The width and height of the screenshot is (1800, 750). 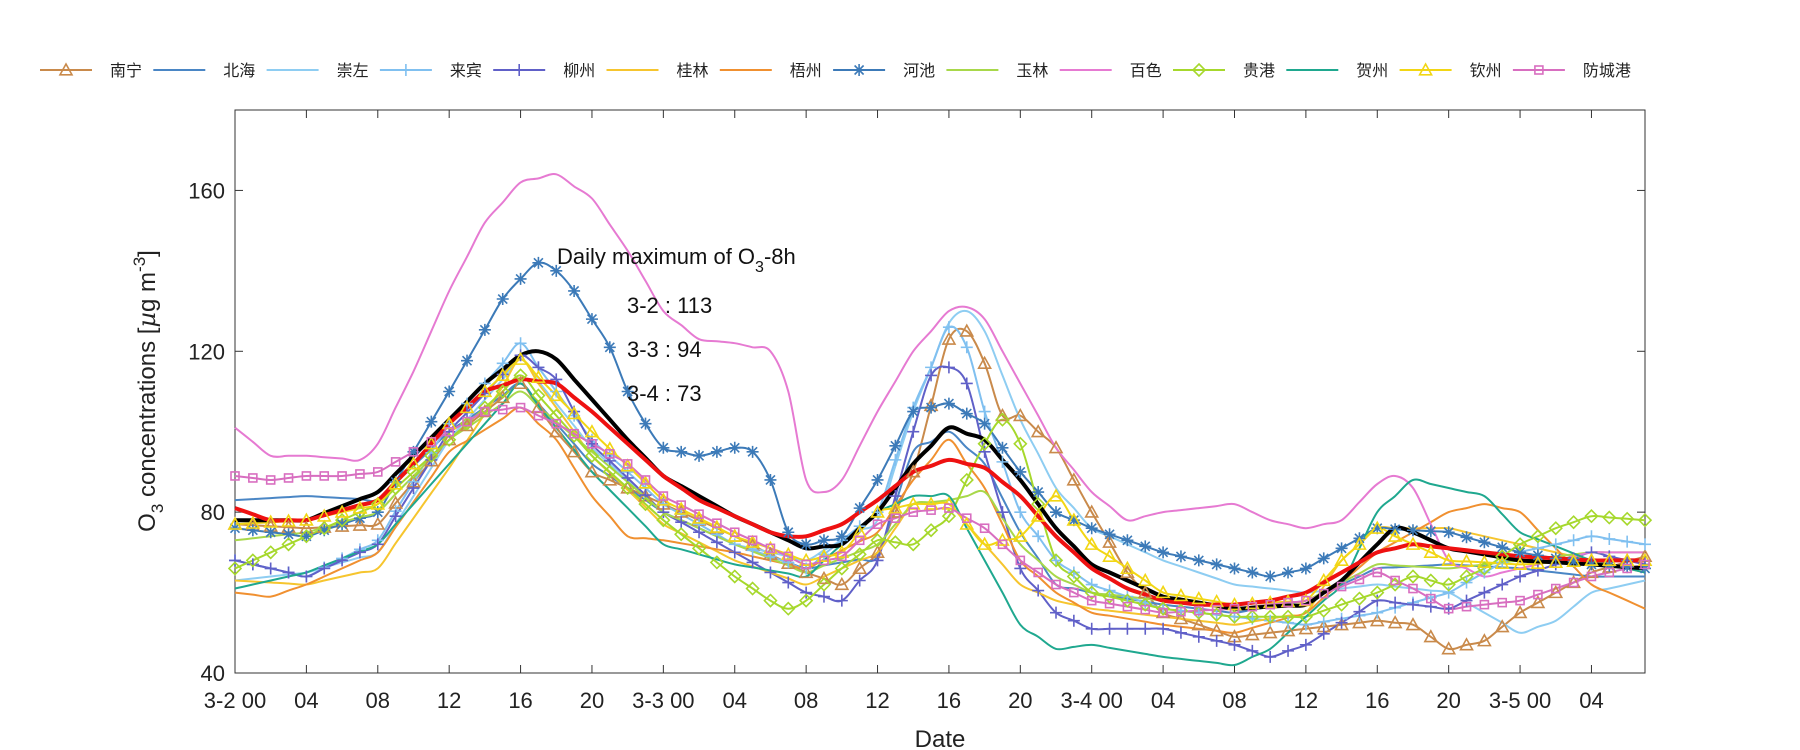 I want to click on x-tick-label: 16, so click(x=949, y=700).